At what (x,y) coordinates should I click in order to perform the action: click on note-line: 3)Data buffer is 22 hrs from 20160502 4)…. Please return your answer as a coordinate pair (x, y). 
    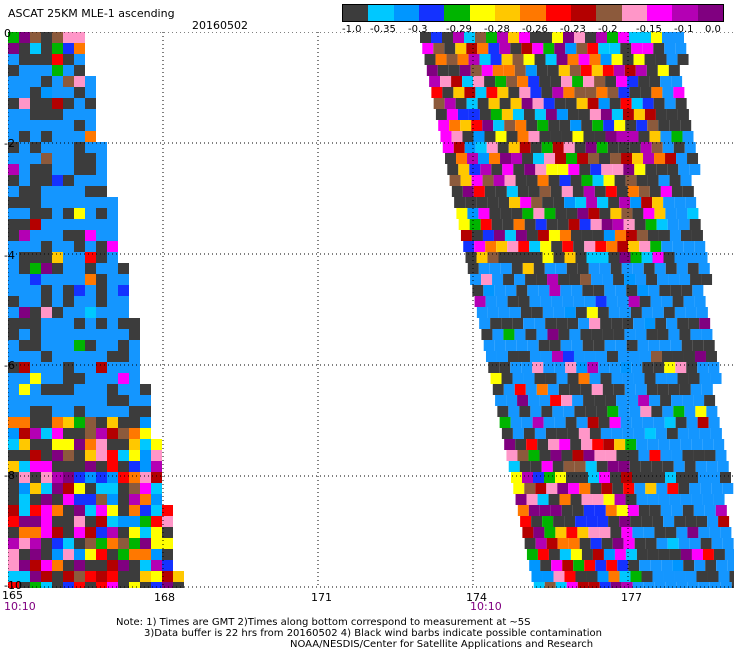
    Looking at the image, I should click on (373, 633).